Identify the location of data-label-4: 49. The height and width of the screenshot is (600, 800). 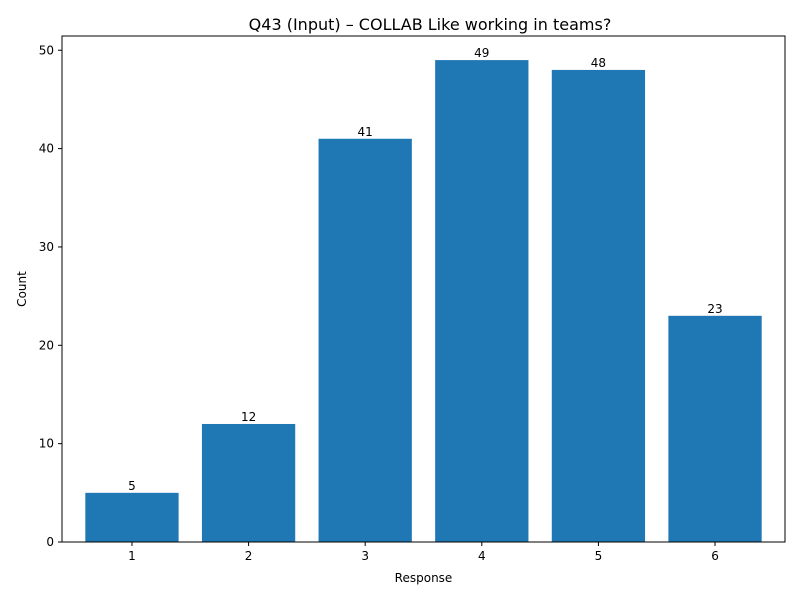
(481, 53).